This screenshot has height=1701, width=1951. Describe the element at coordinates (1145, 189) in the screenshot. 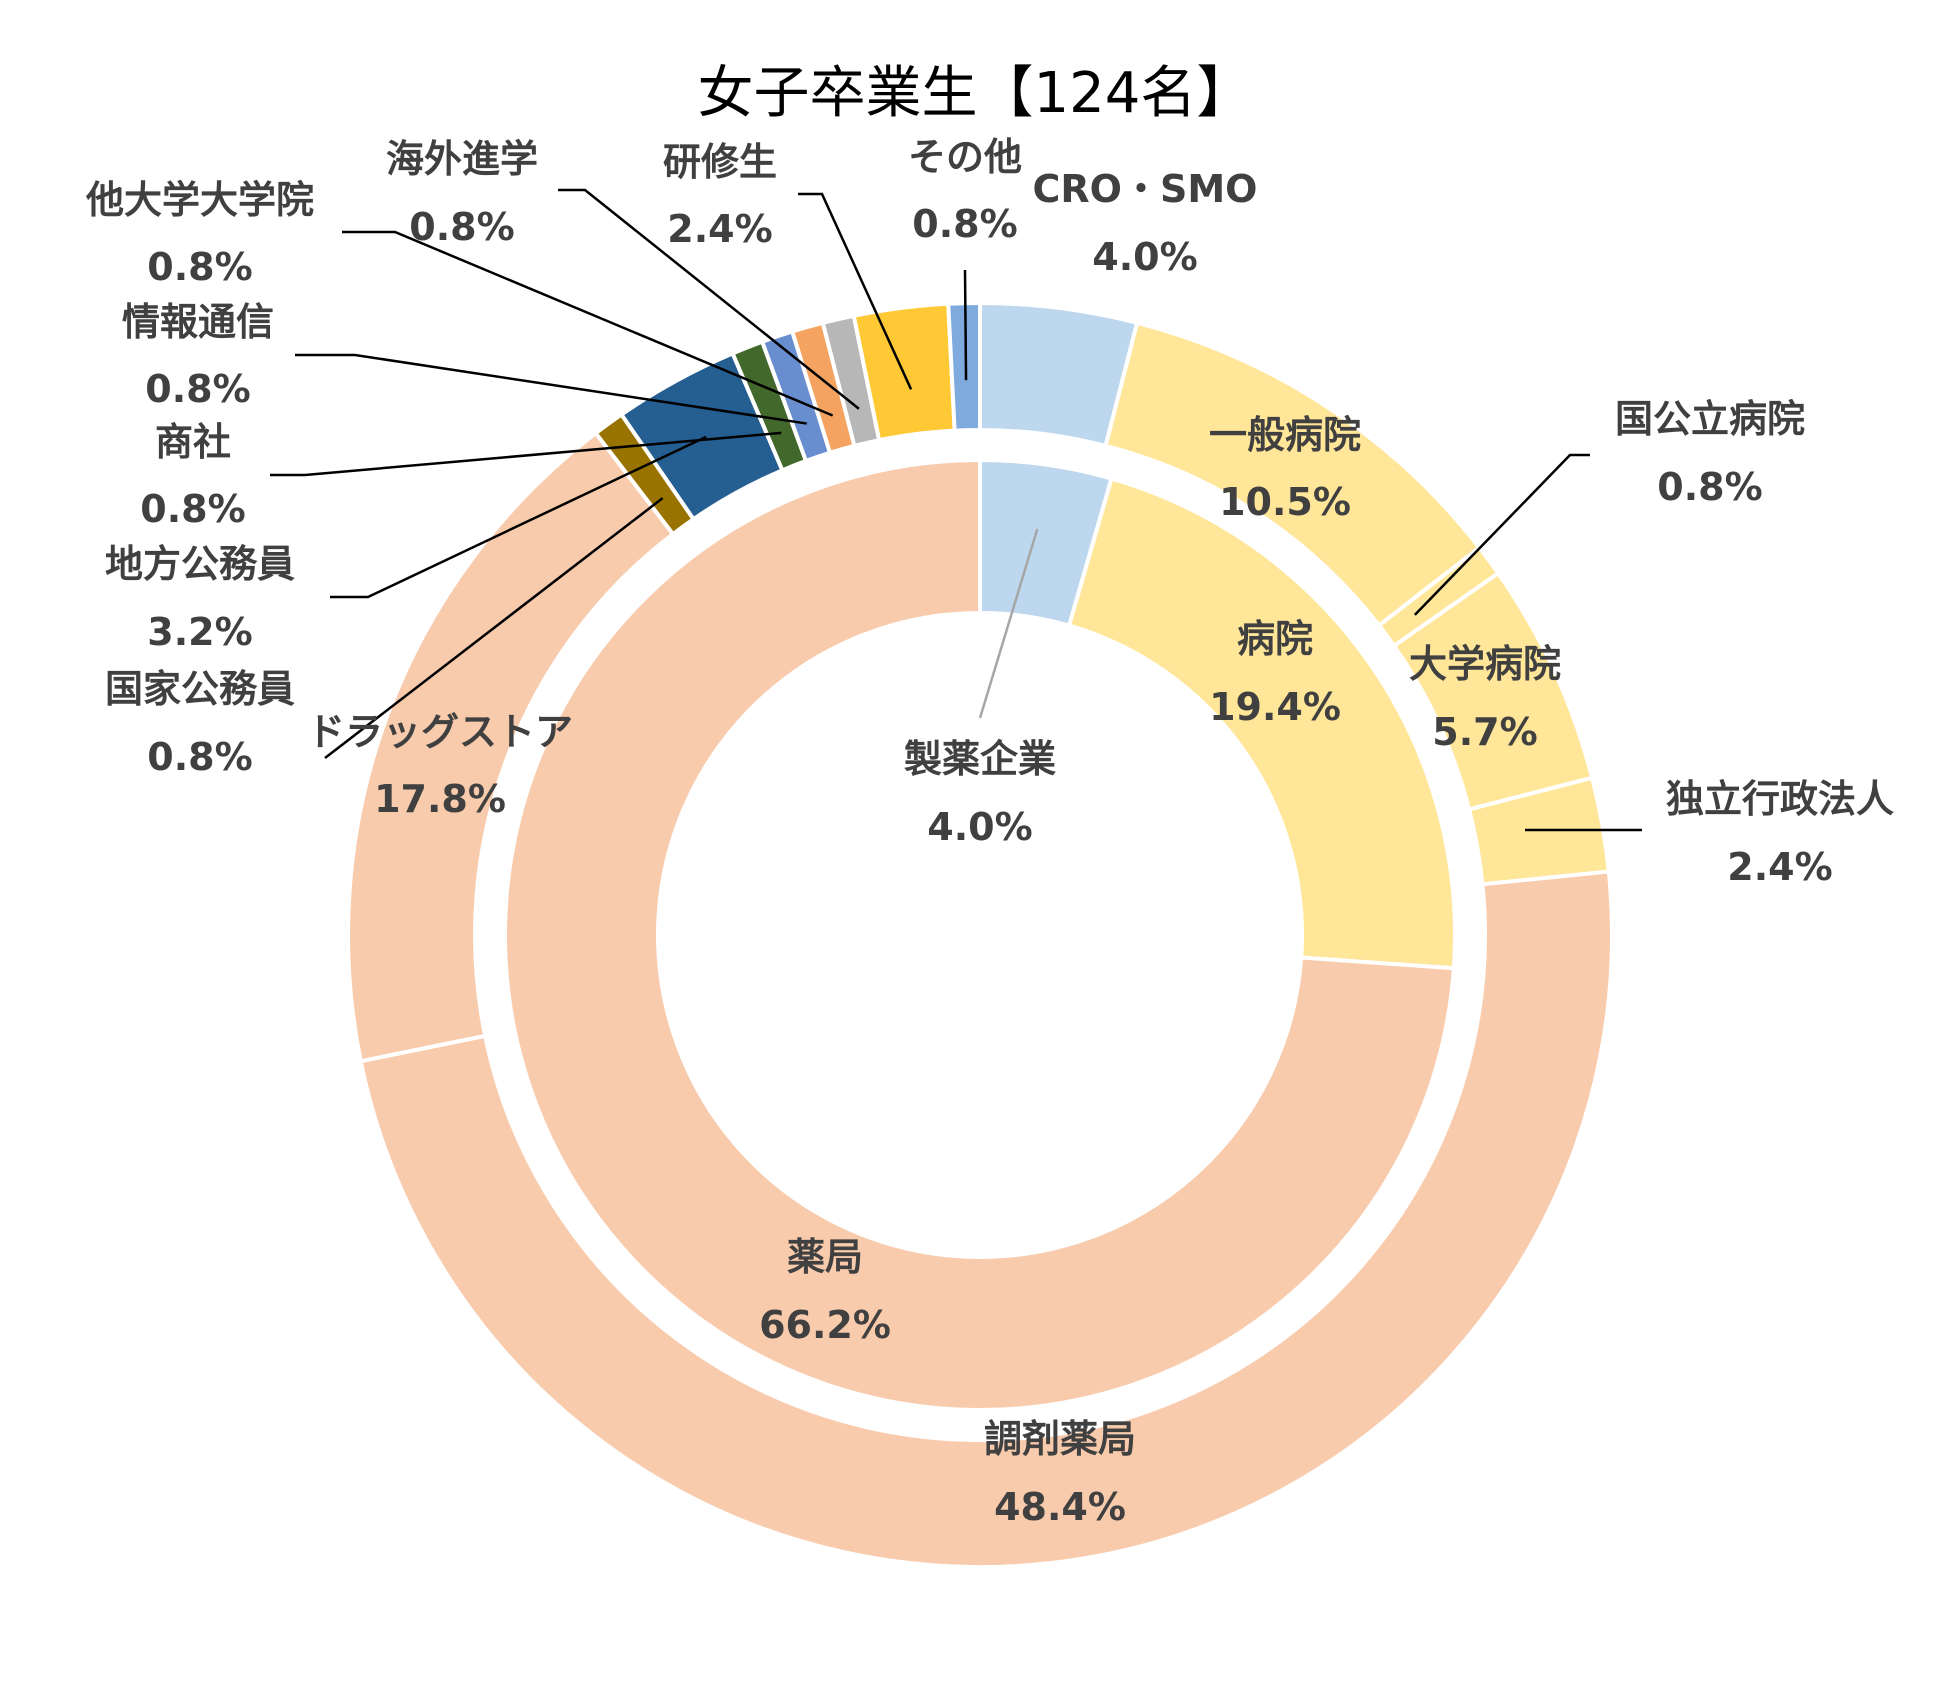

I see `outer-label-name-0: CRO・SMO` at that location.